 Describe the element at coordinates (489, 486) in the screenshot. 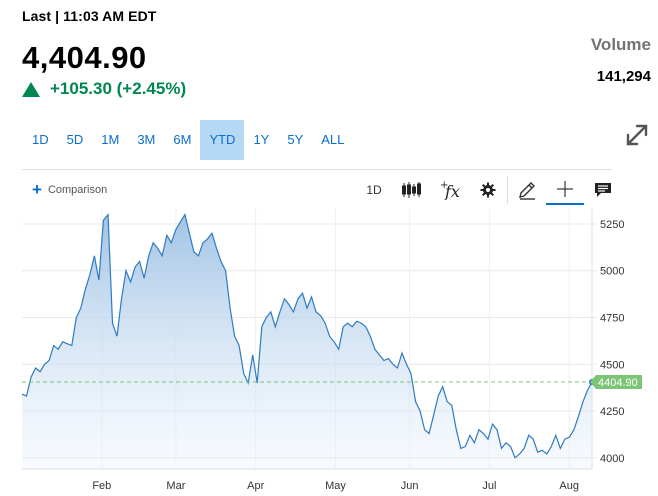

I see `x-tick-label: Jul` at that location.